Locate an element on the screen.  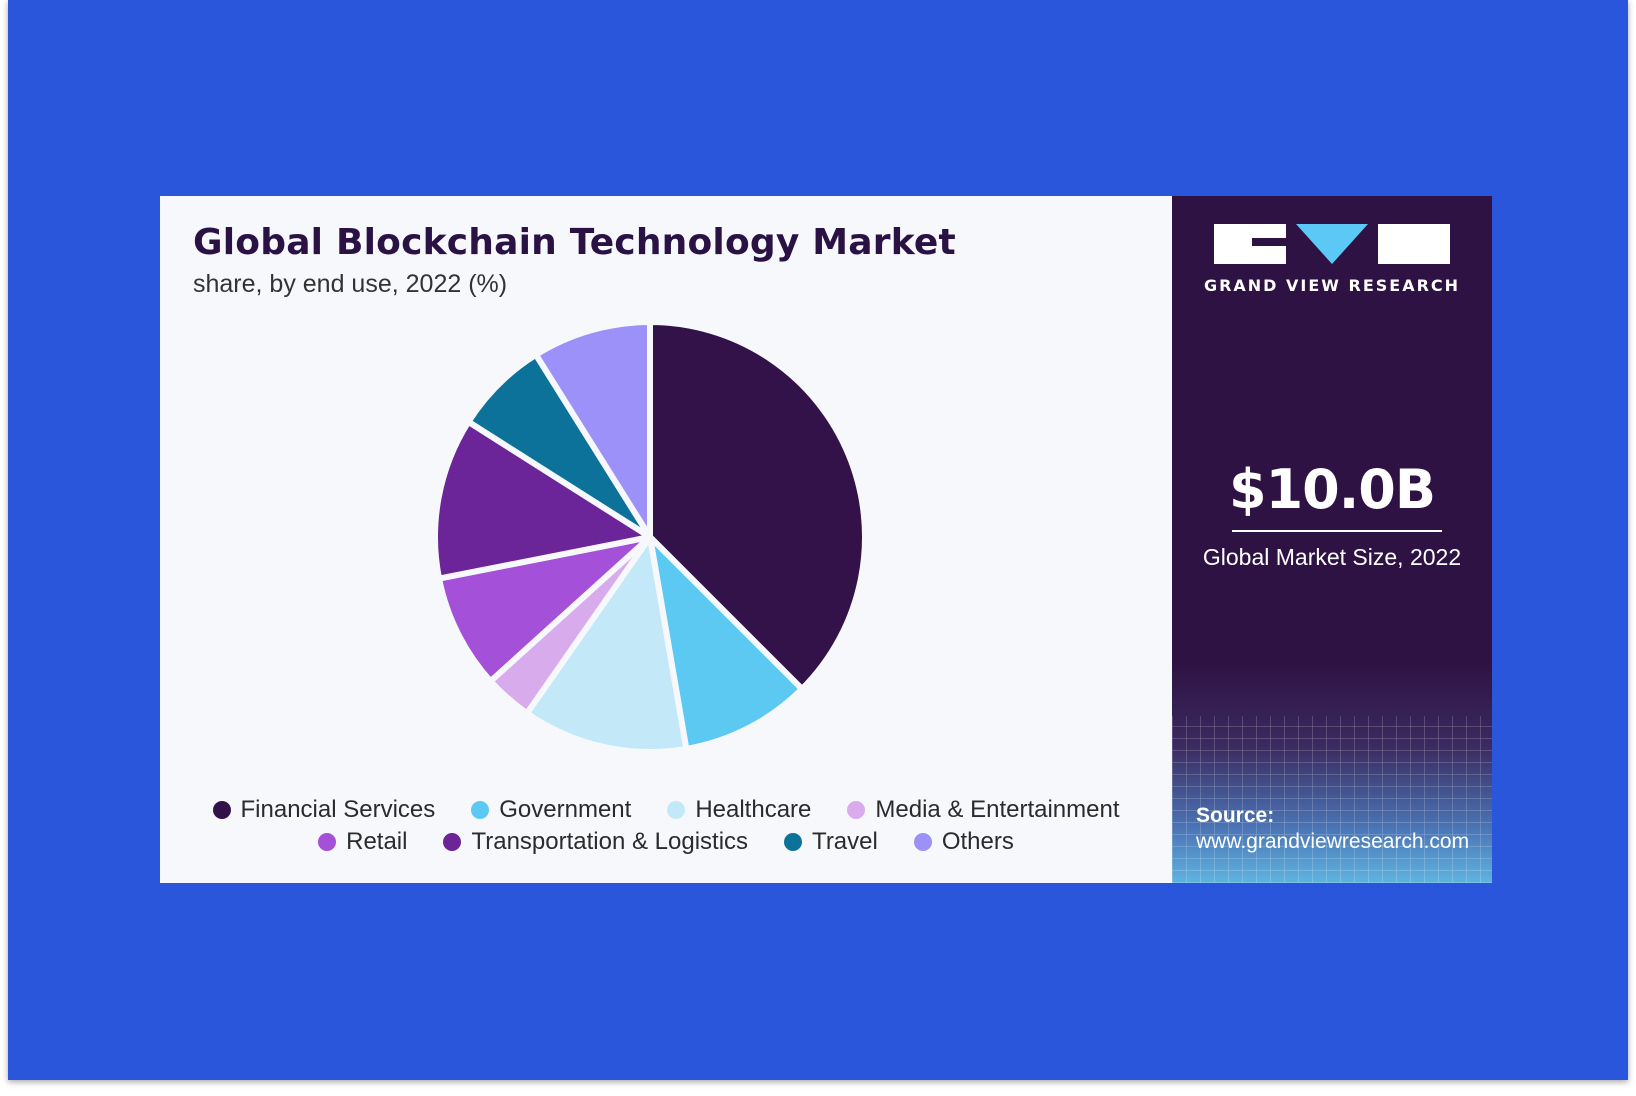
pie-slice-retail is located at coordinates (544, 609).